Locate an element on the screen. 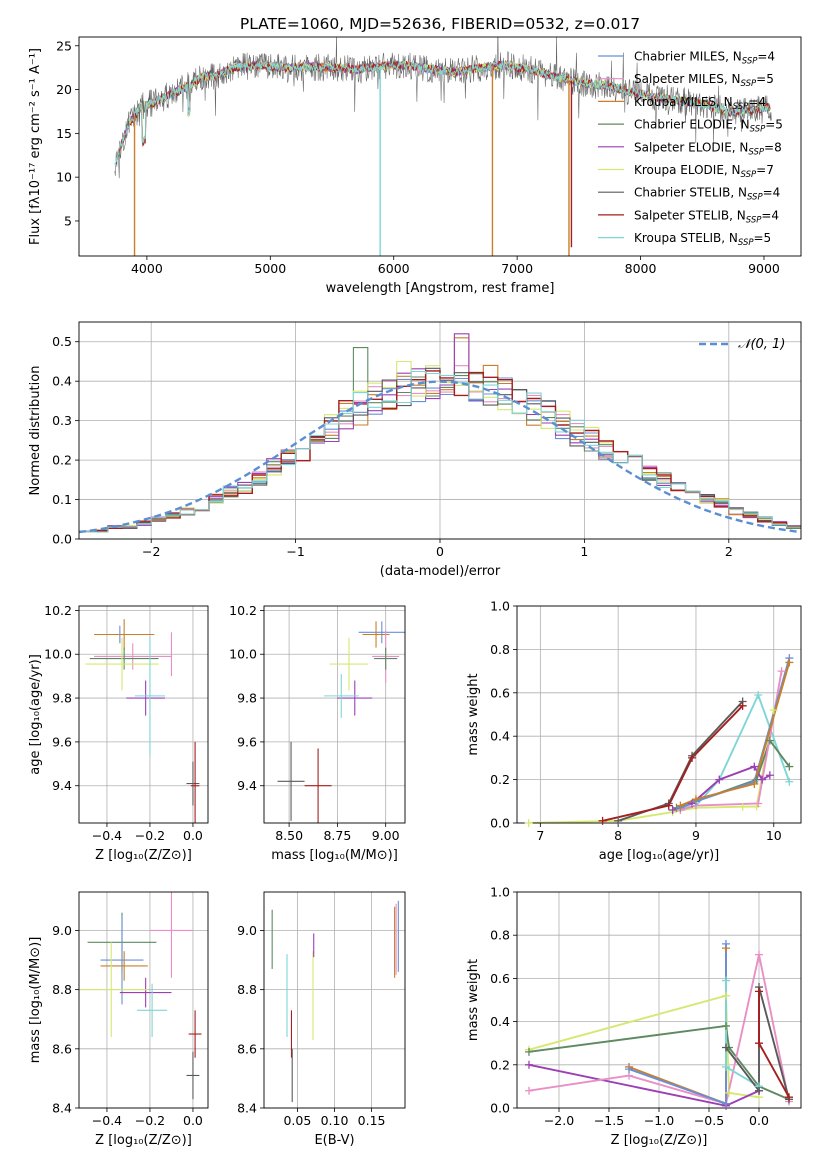 The image size is (819, 1170). legend-entry-0: Chabrier MILES, NSSP=4 is located at coordinates (704, 58).